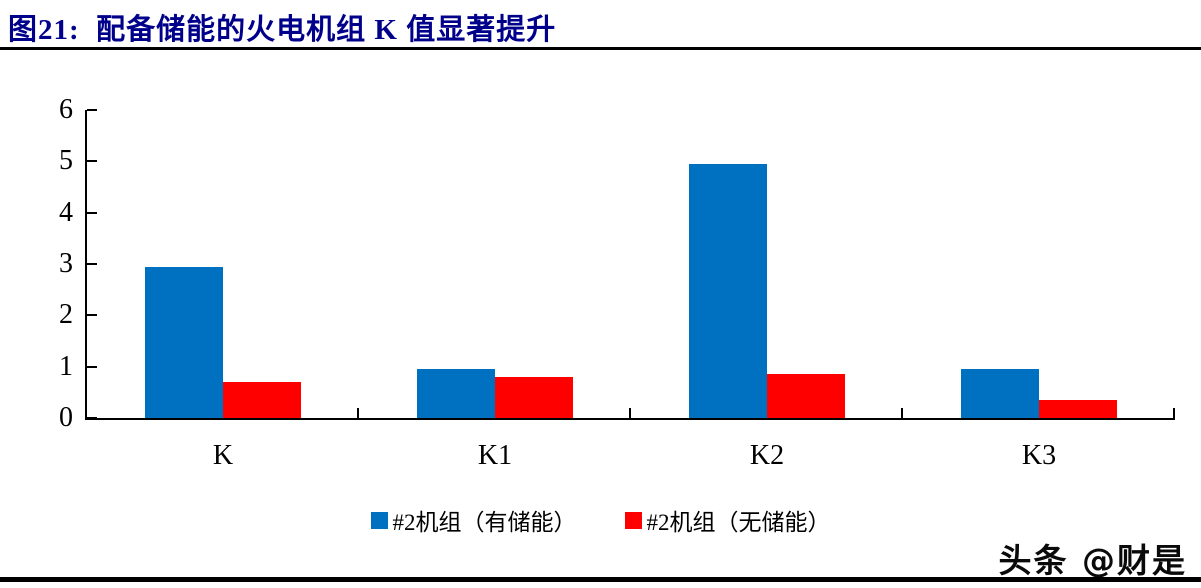 This screenshot has height=588, width=1201. I want to click on y-axis-tick-label: 4, so click(66, 212).